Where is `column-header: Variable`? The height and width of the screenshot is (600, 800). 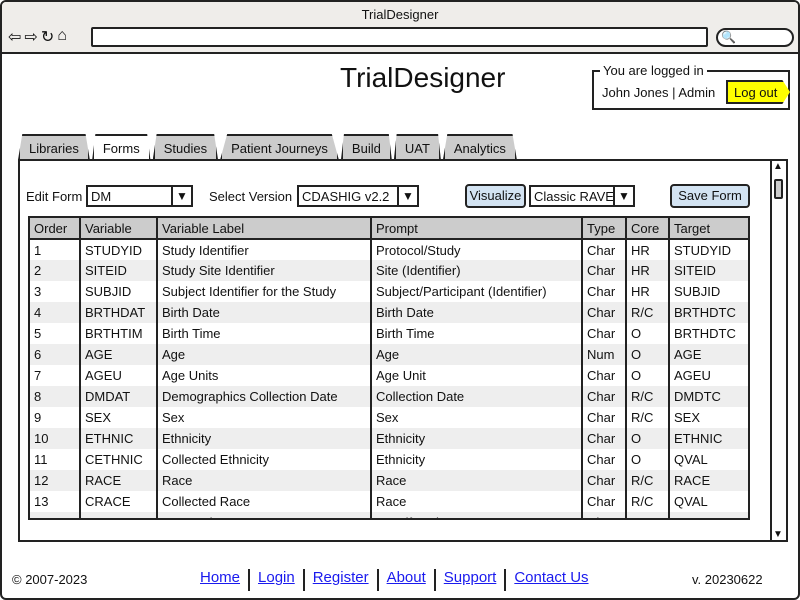
column-header: Variable is located at coordinates (119, 229).